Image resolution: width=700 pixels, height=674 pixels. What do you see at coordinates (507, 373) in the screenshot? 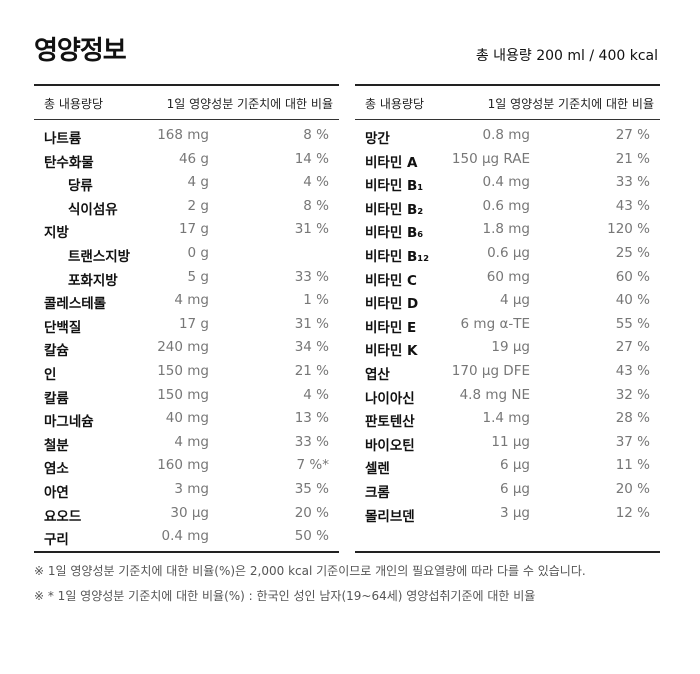
I see `table-row: 엽산 170 μg DFE 43 %` at bounding box center [507, 373].